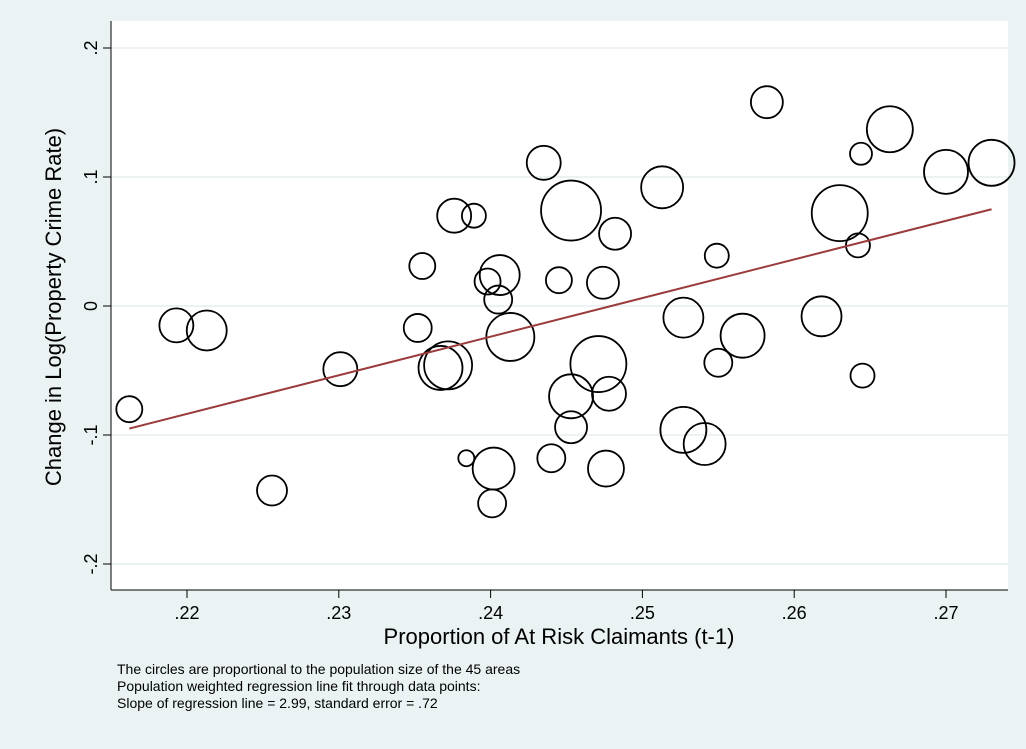  I want to click on x-tick-label: .26, so click(794, 613).